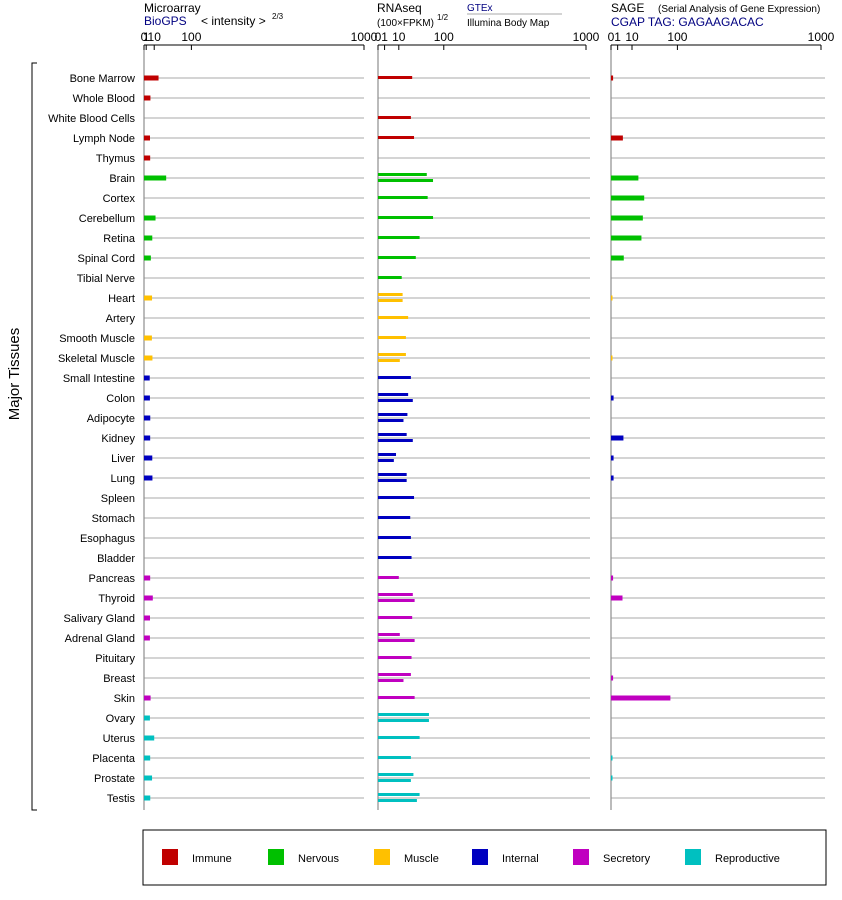 Image resolution: width=842 pixels, height=900 pixels. Describe the element at coordinates (687, 22) in the screenshot. I see `sage-source: CGAP TAG: GAGAAGACAC` at that location.